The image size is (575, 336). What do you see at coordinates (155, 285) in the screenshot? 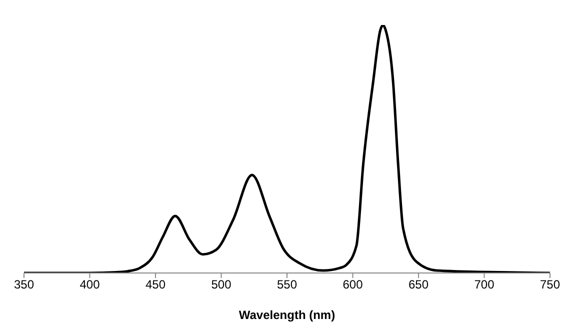
I see `x-tick-label: 450` at bounding box center [155, 285].